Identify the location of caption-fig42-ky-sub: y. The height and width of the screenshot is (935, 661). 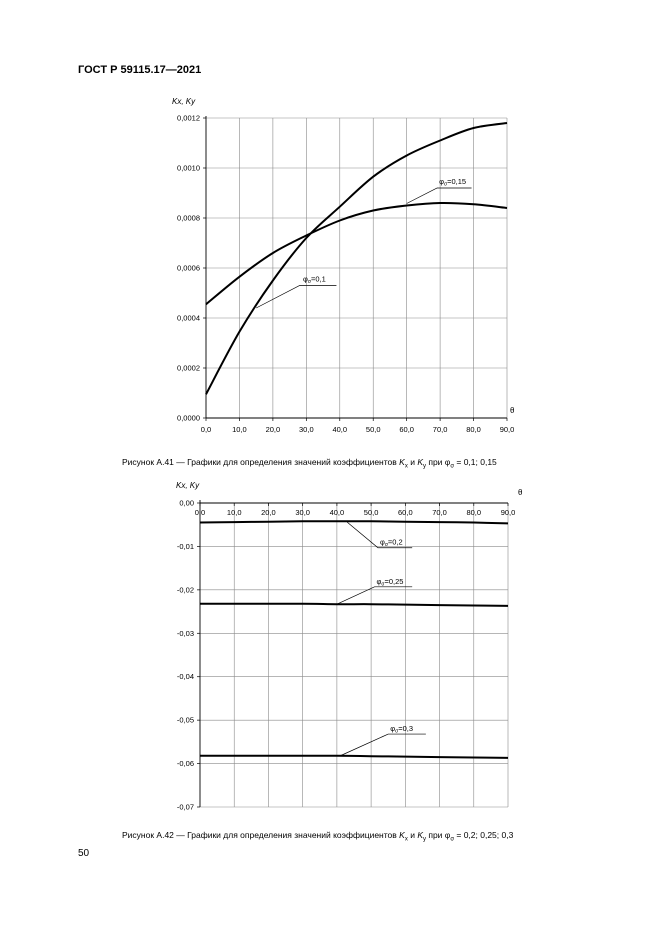
(424, 839).